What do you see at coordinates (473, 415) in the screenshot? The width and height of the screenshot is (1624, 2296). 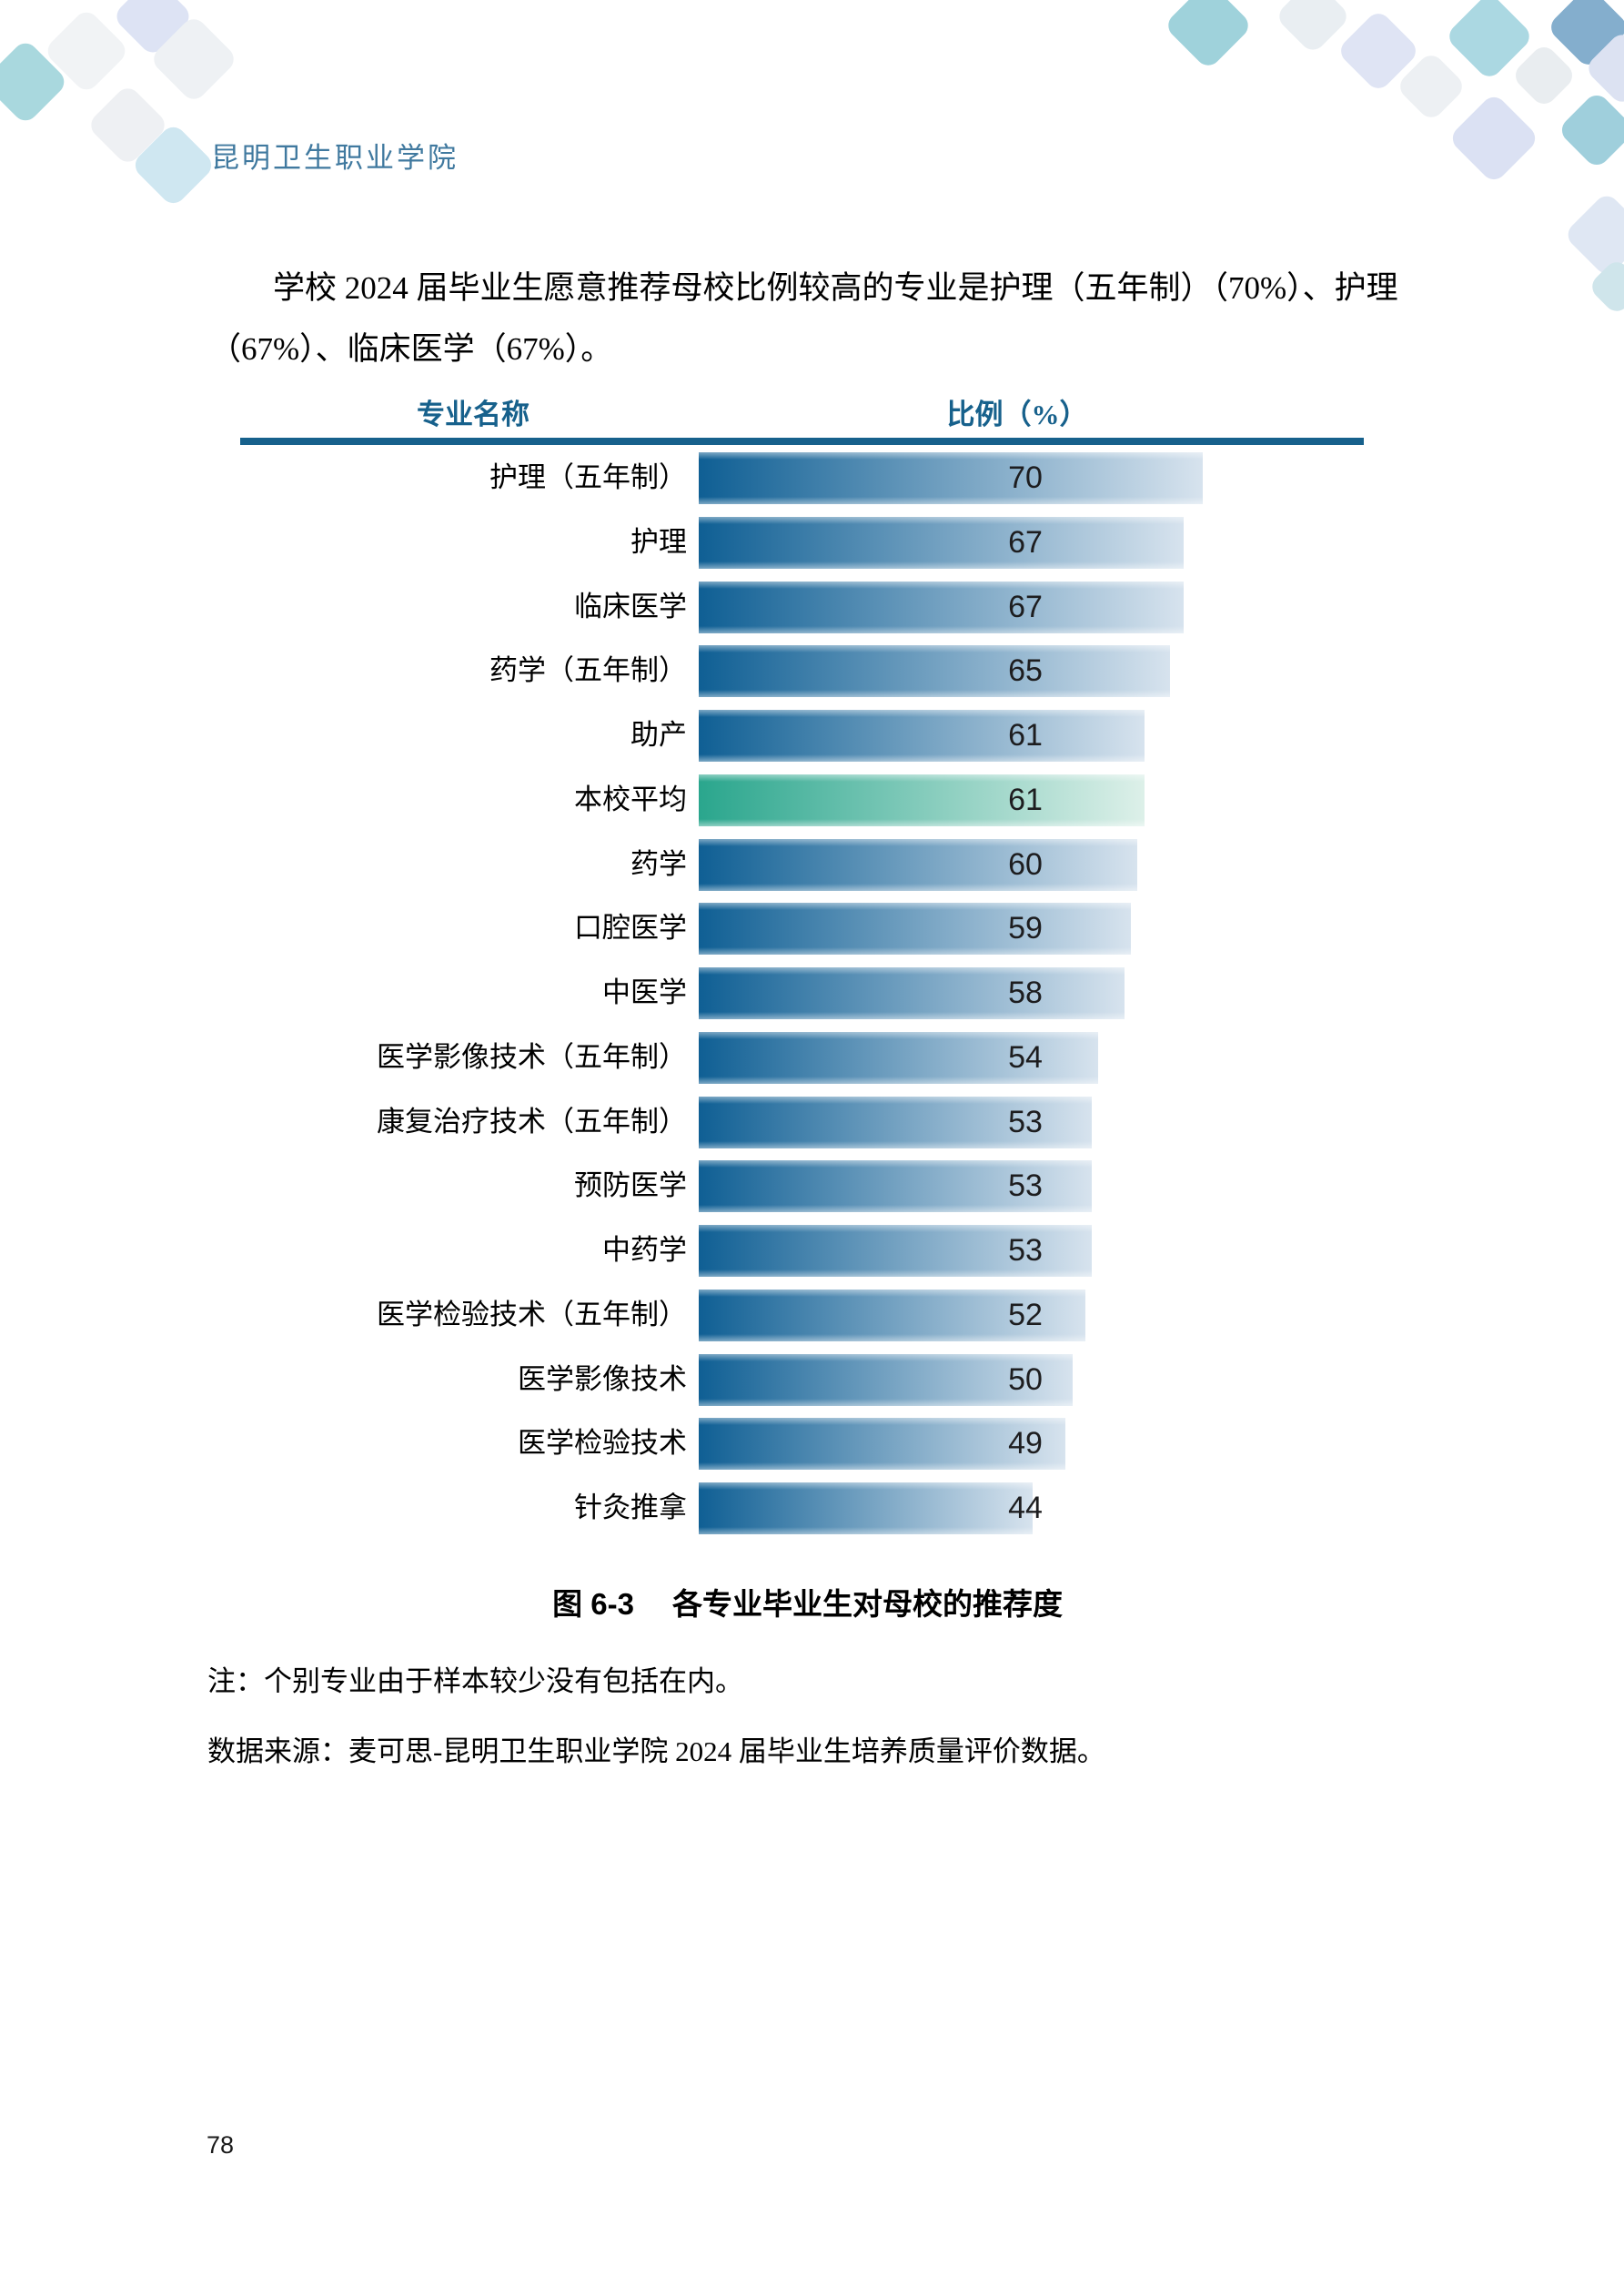 I see `column-header-major: 专业名称` at bounding box center [473, 415].